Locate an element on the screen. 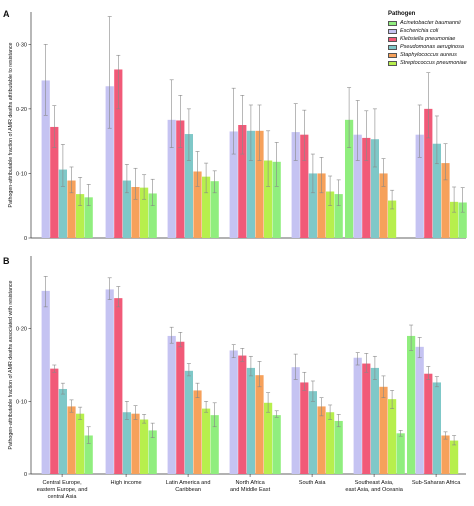 This screenshot has height=506, width=474. x-tick-label: Latin America and Caribbean is located at coordinates (188, 486).